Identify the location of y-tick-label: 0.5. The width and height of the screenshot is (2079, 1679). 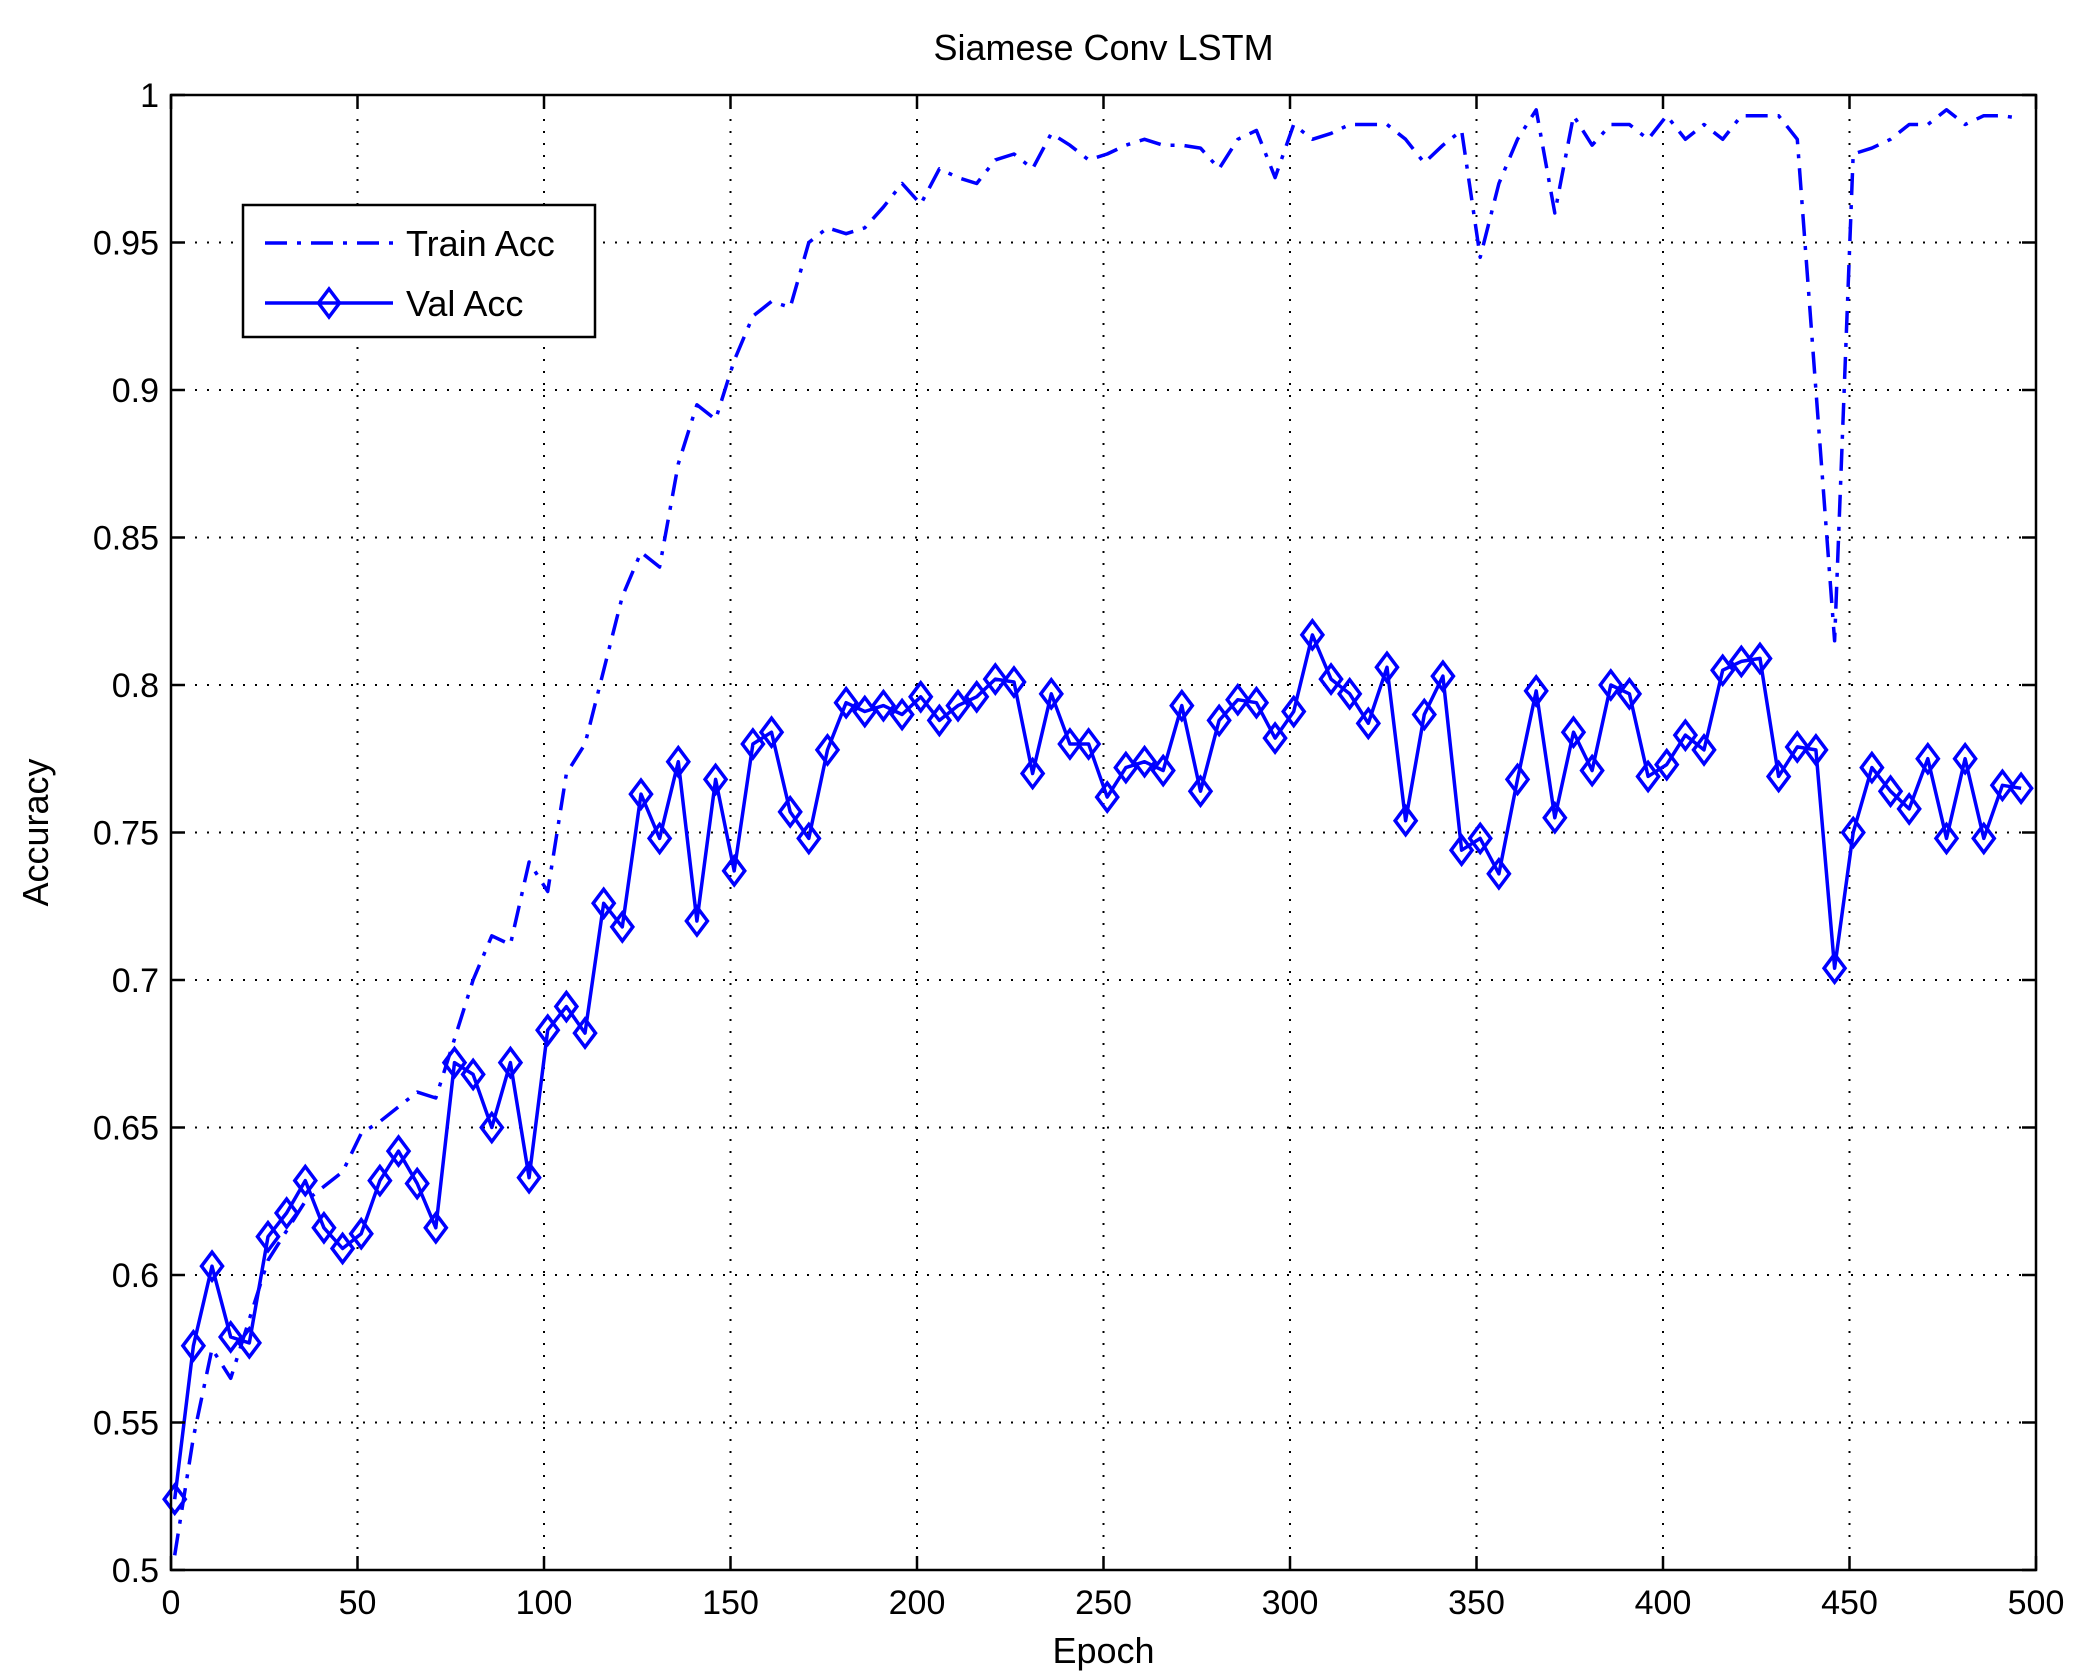
(135, 1571).